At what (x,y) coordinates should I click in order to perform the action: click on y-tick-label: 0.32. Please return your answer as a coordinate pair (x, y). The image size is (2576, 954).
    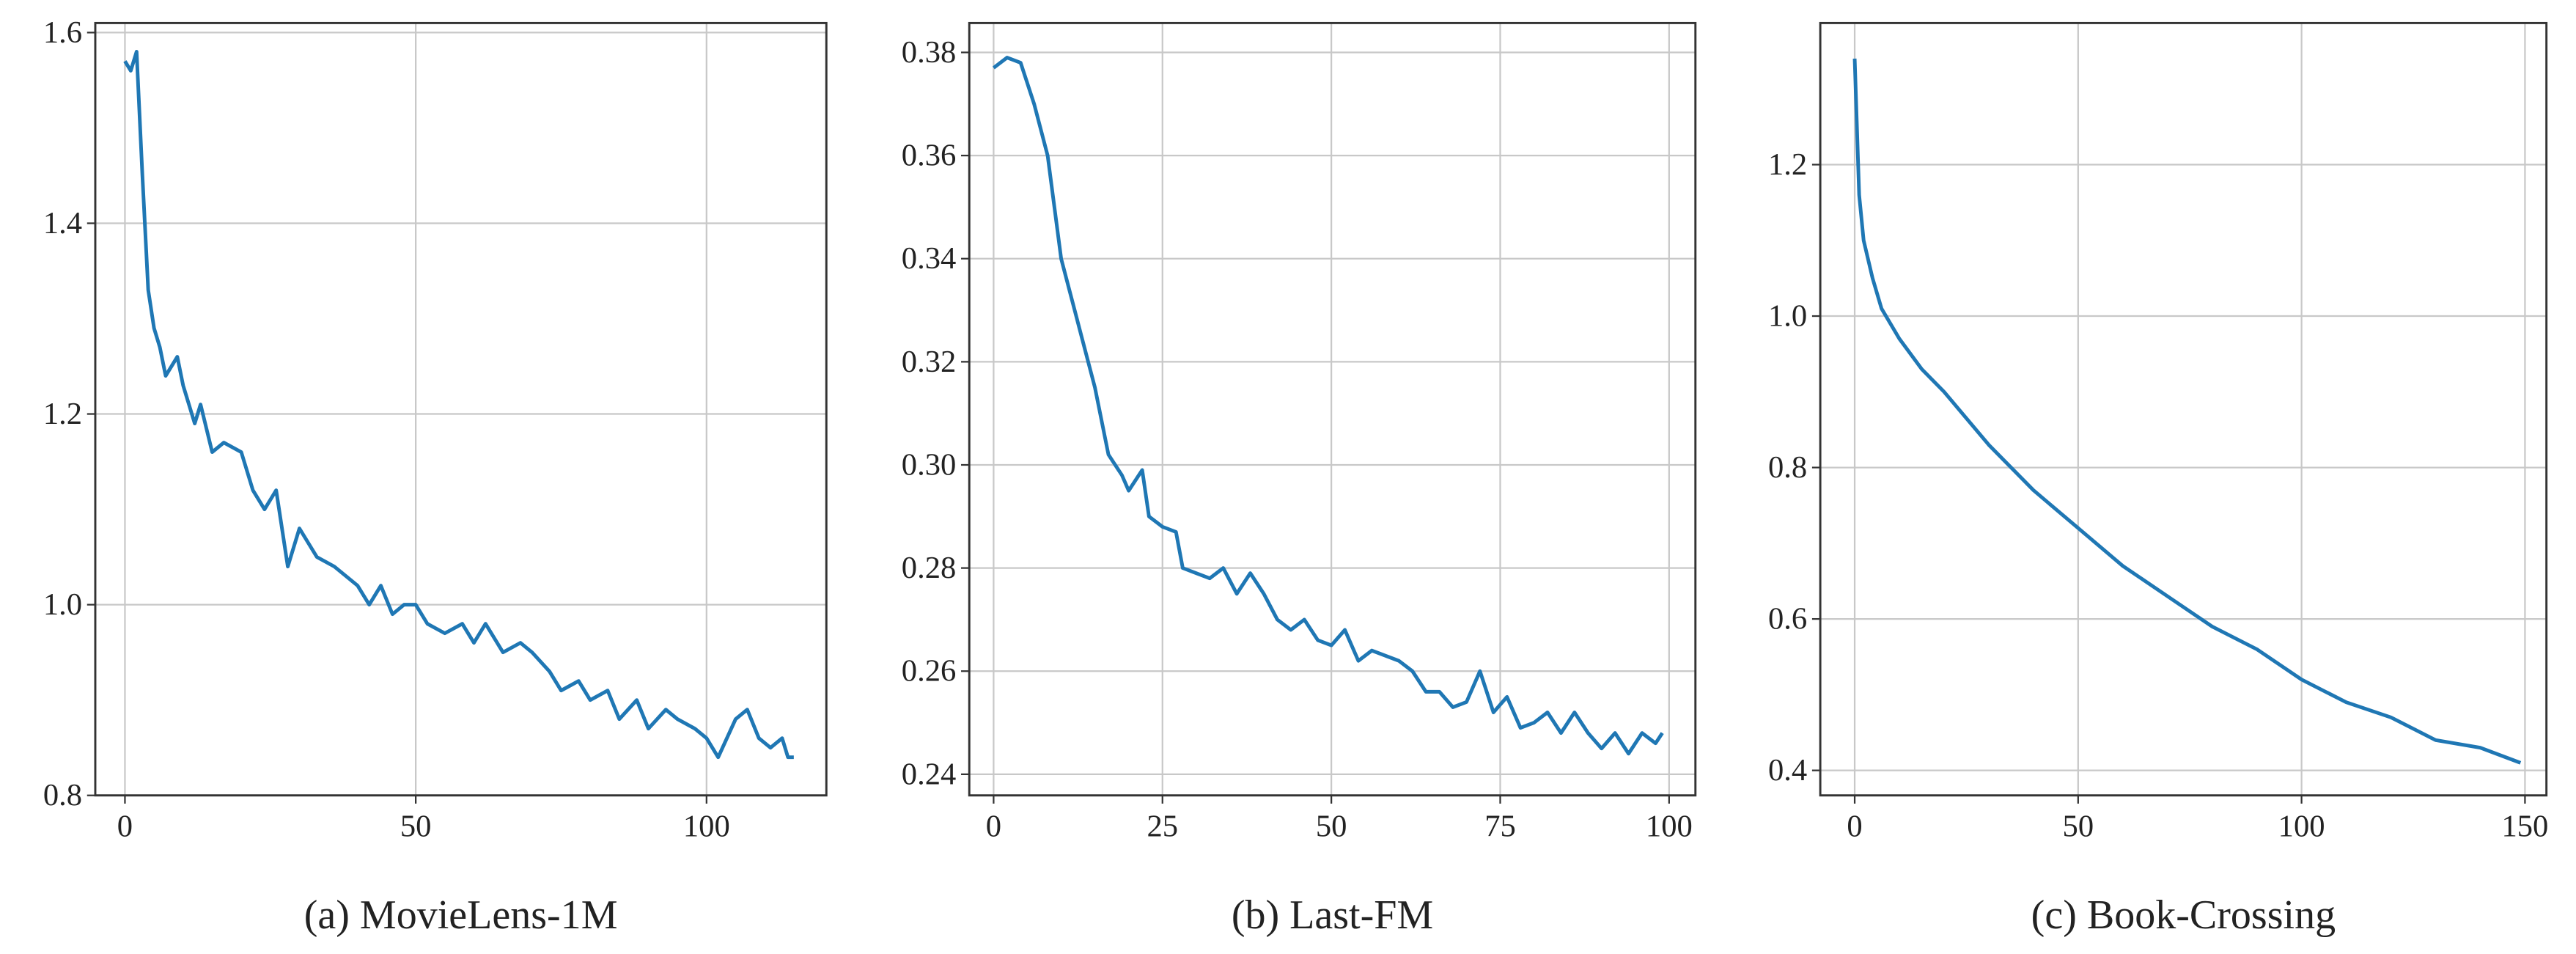
    Looking at the image, I should click on (929, 362).